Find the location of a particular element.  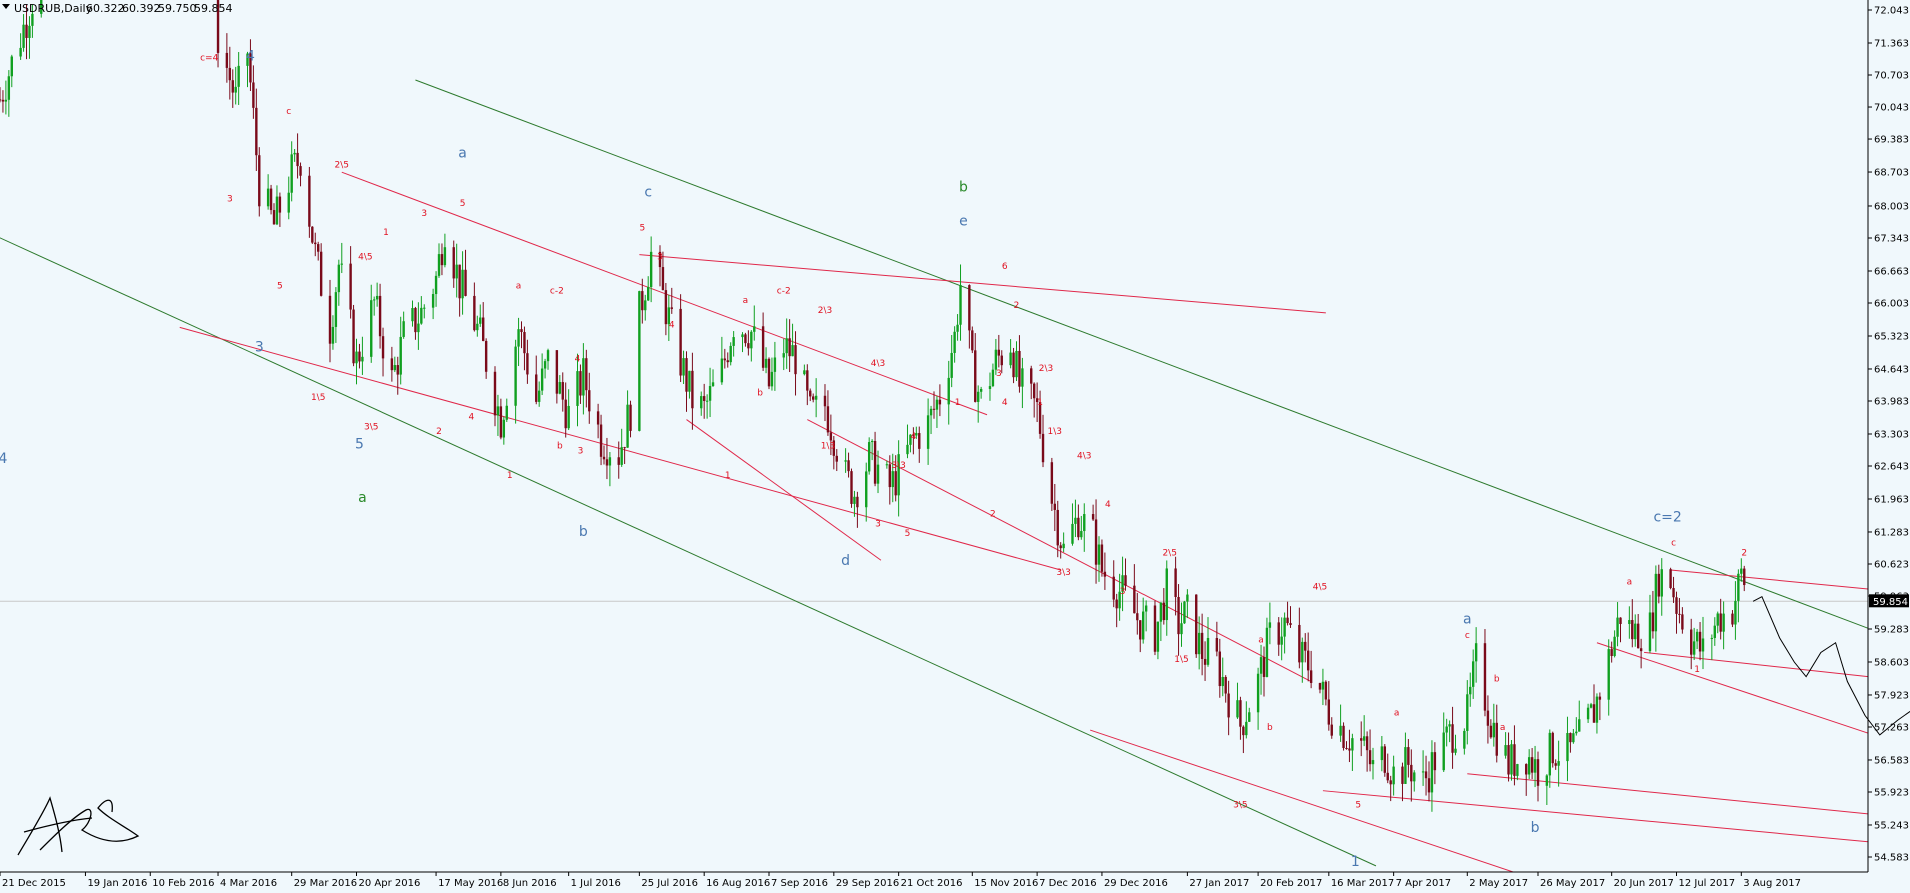

current-price-label: 59.854 is located at coordinates (1890, 602).